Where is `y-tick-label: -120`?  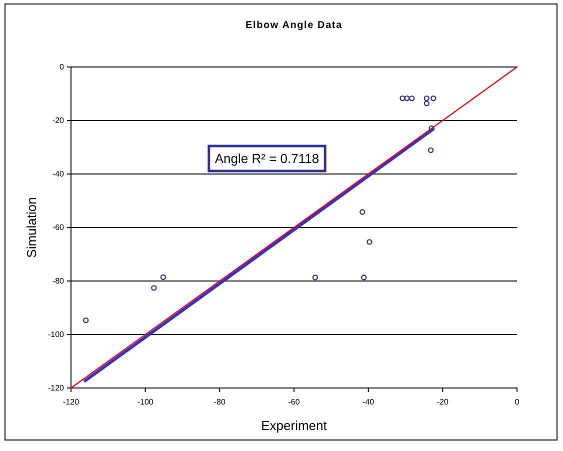
y-tick-label: -120 is located at coordinates (56, 388).